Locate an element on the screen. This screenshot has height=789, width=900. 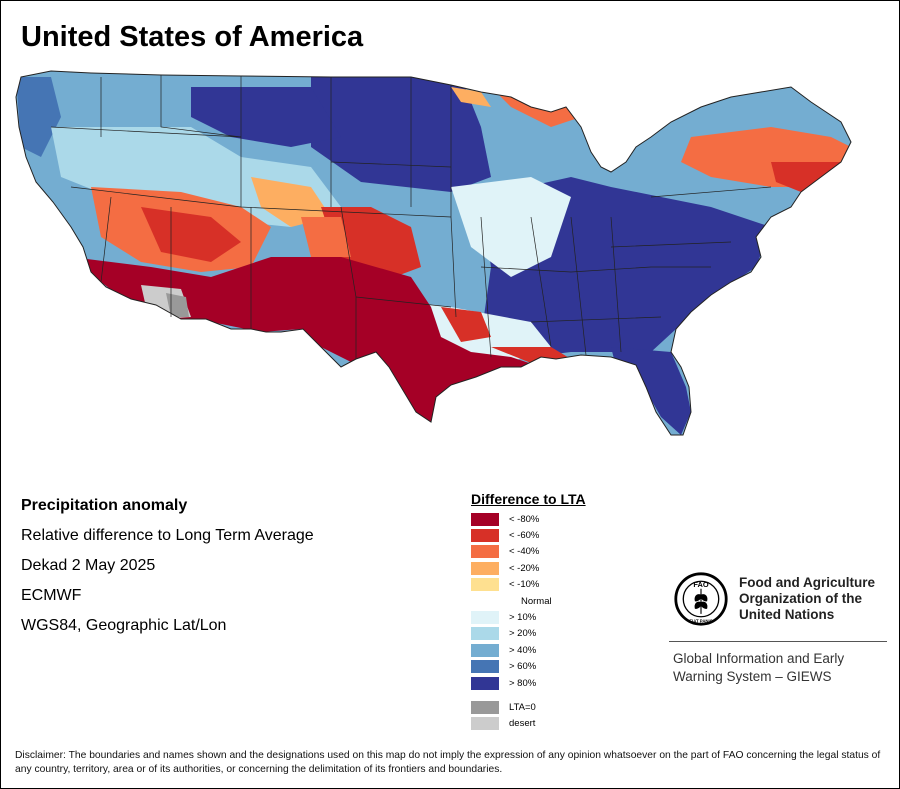
legend-item: < -10% is located at coordinates (561, 585).